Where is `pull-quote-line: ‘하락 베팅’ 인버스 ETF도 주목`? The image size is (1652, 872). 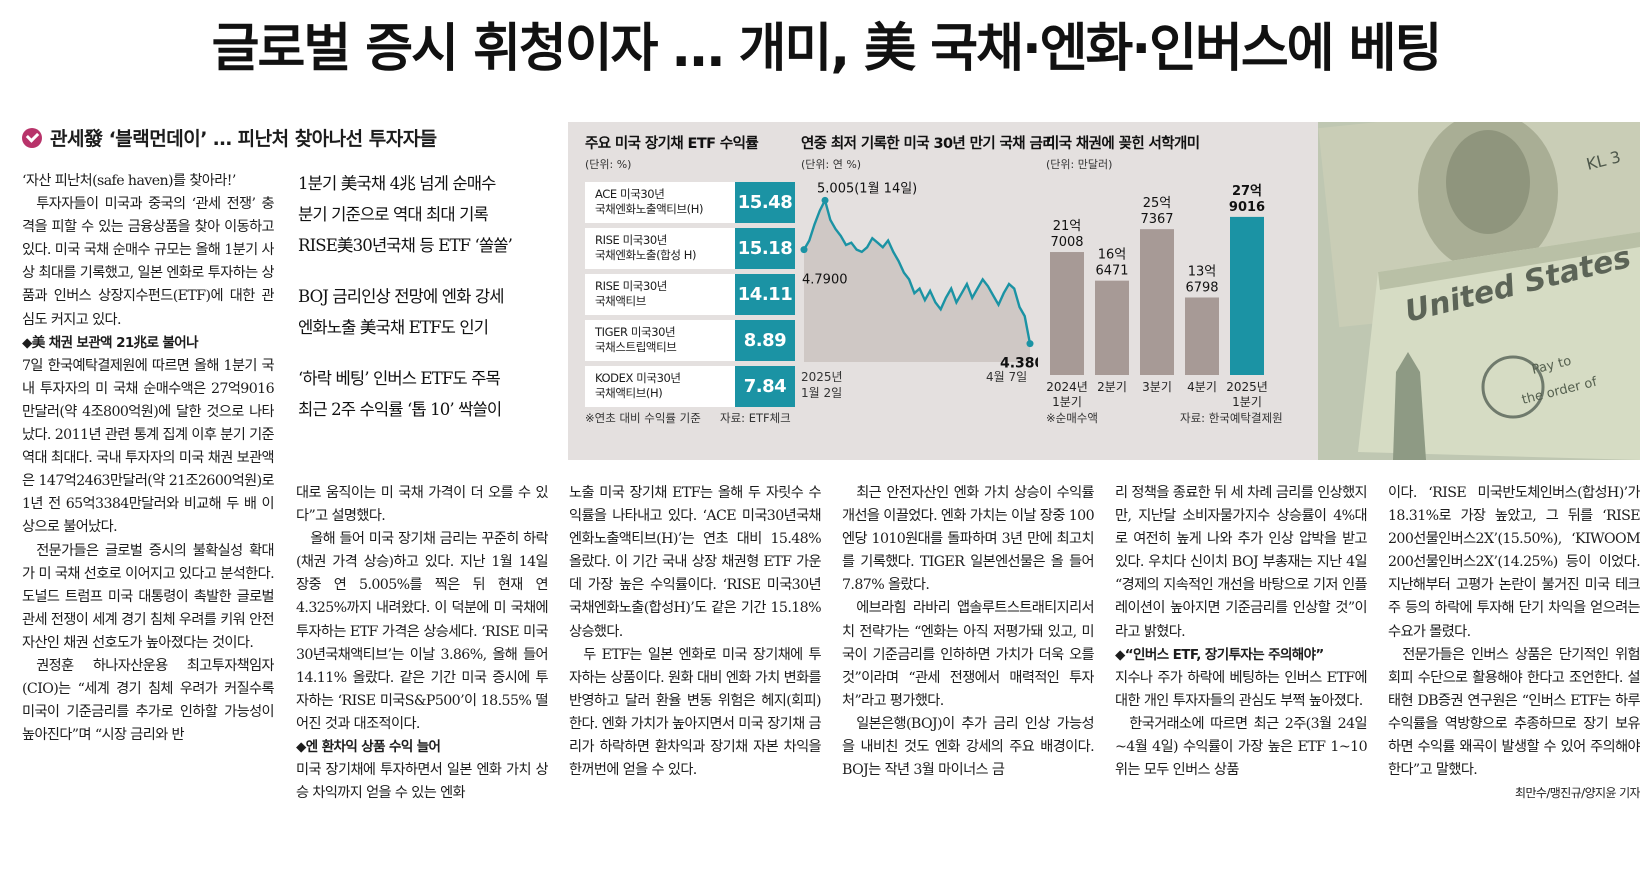 pull-quote-line: ‘하락 베팅’ 인버스 ETF도 주목 is located at coordinates (399, 378).